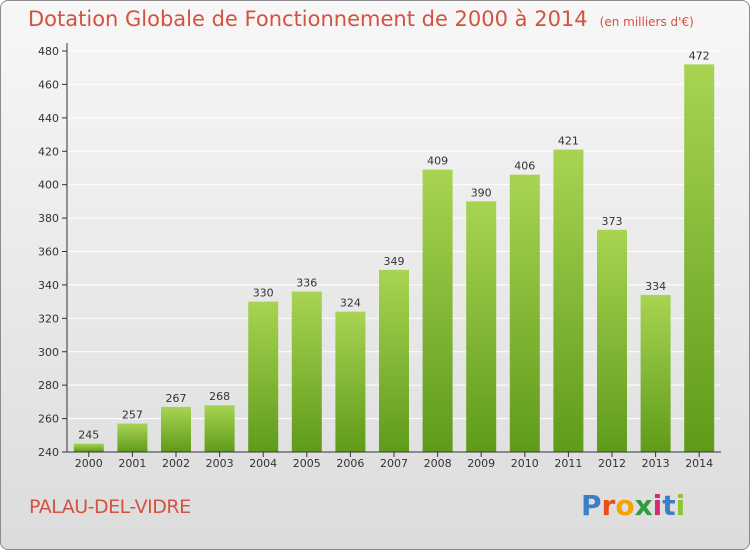 The image size is (750, 550). I want to click on x-tick-label: 2013, so click(656, 463).